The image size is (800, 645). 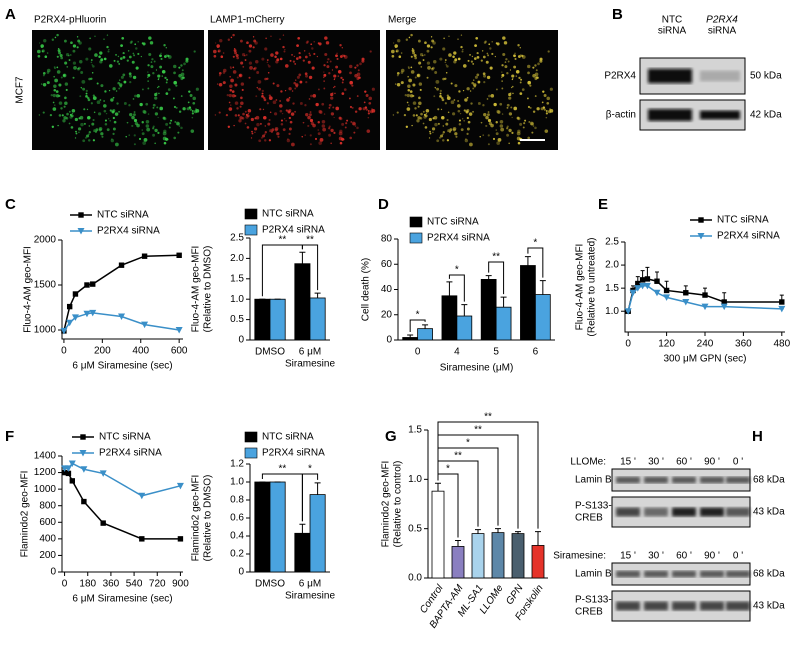 I want to click on legend-swatch, so click(x=251, y=230).